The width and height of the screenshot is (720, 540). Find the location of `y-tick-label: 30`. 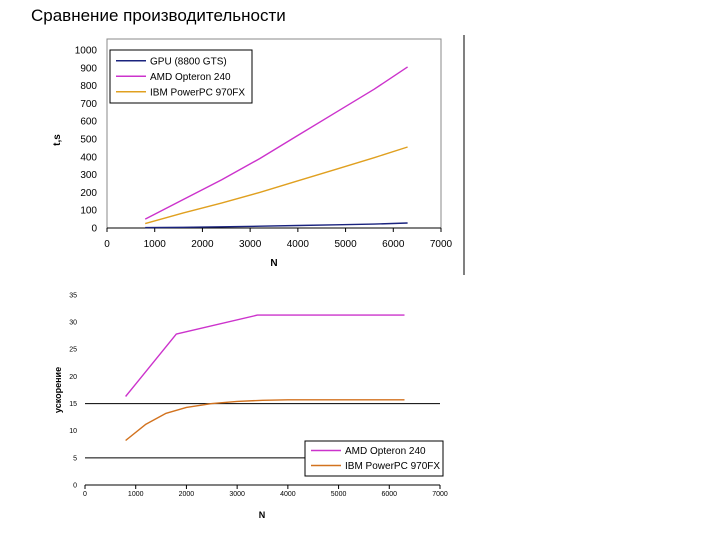

y-tick-label: 30 is located at coordinates (73, 323).